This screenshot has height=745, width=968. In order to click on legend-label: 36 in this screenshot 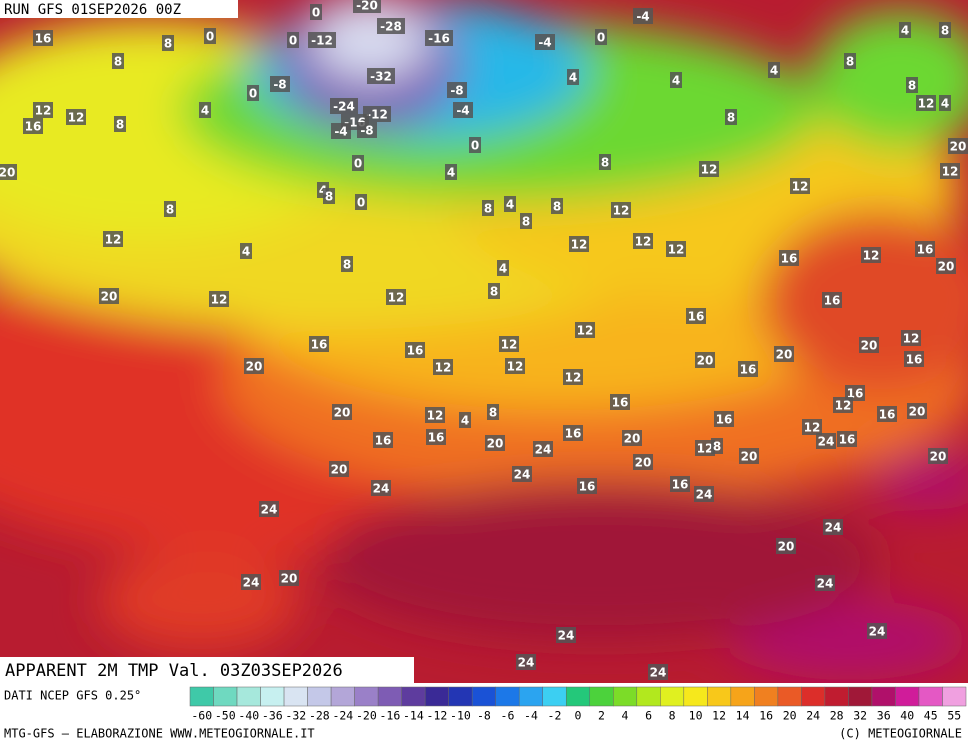, I will do `click(884, 716)`.